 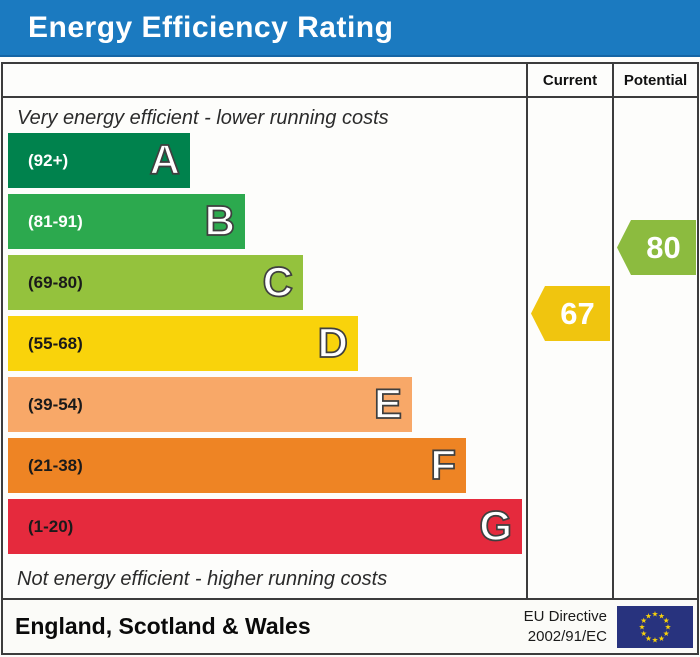 I want to click on band-letter: B, so click(x=220, y=220).